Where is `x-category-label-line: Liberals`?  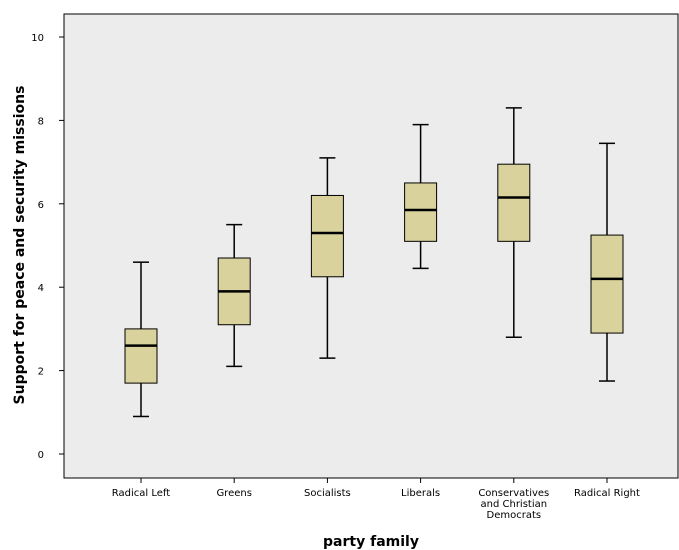 x-category-label-line: Liberals is located at coordinates (420, 493).